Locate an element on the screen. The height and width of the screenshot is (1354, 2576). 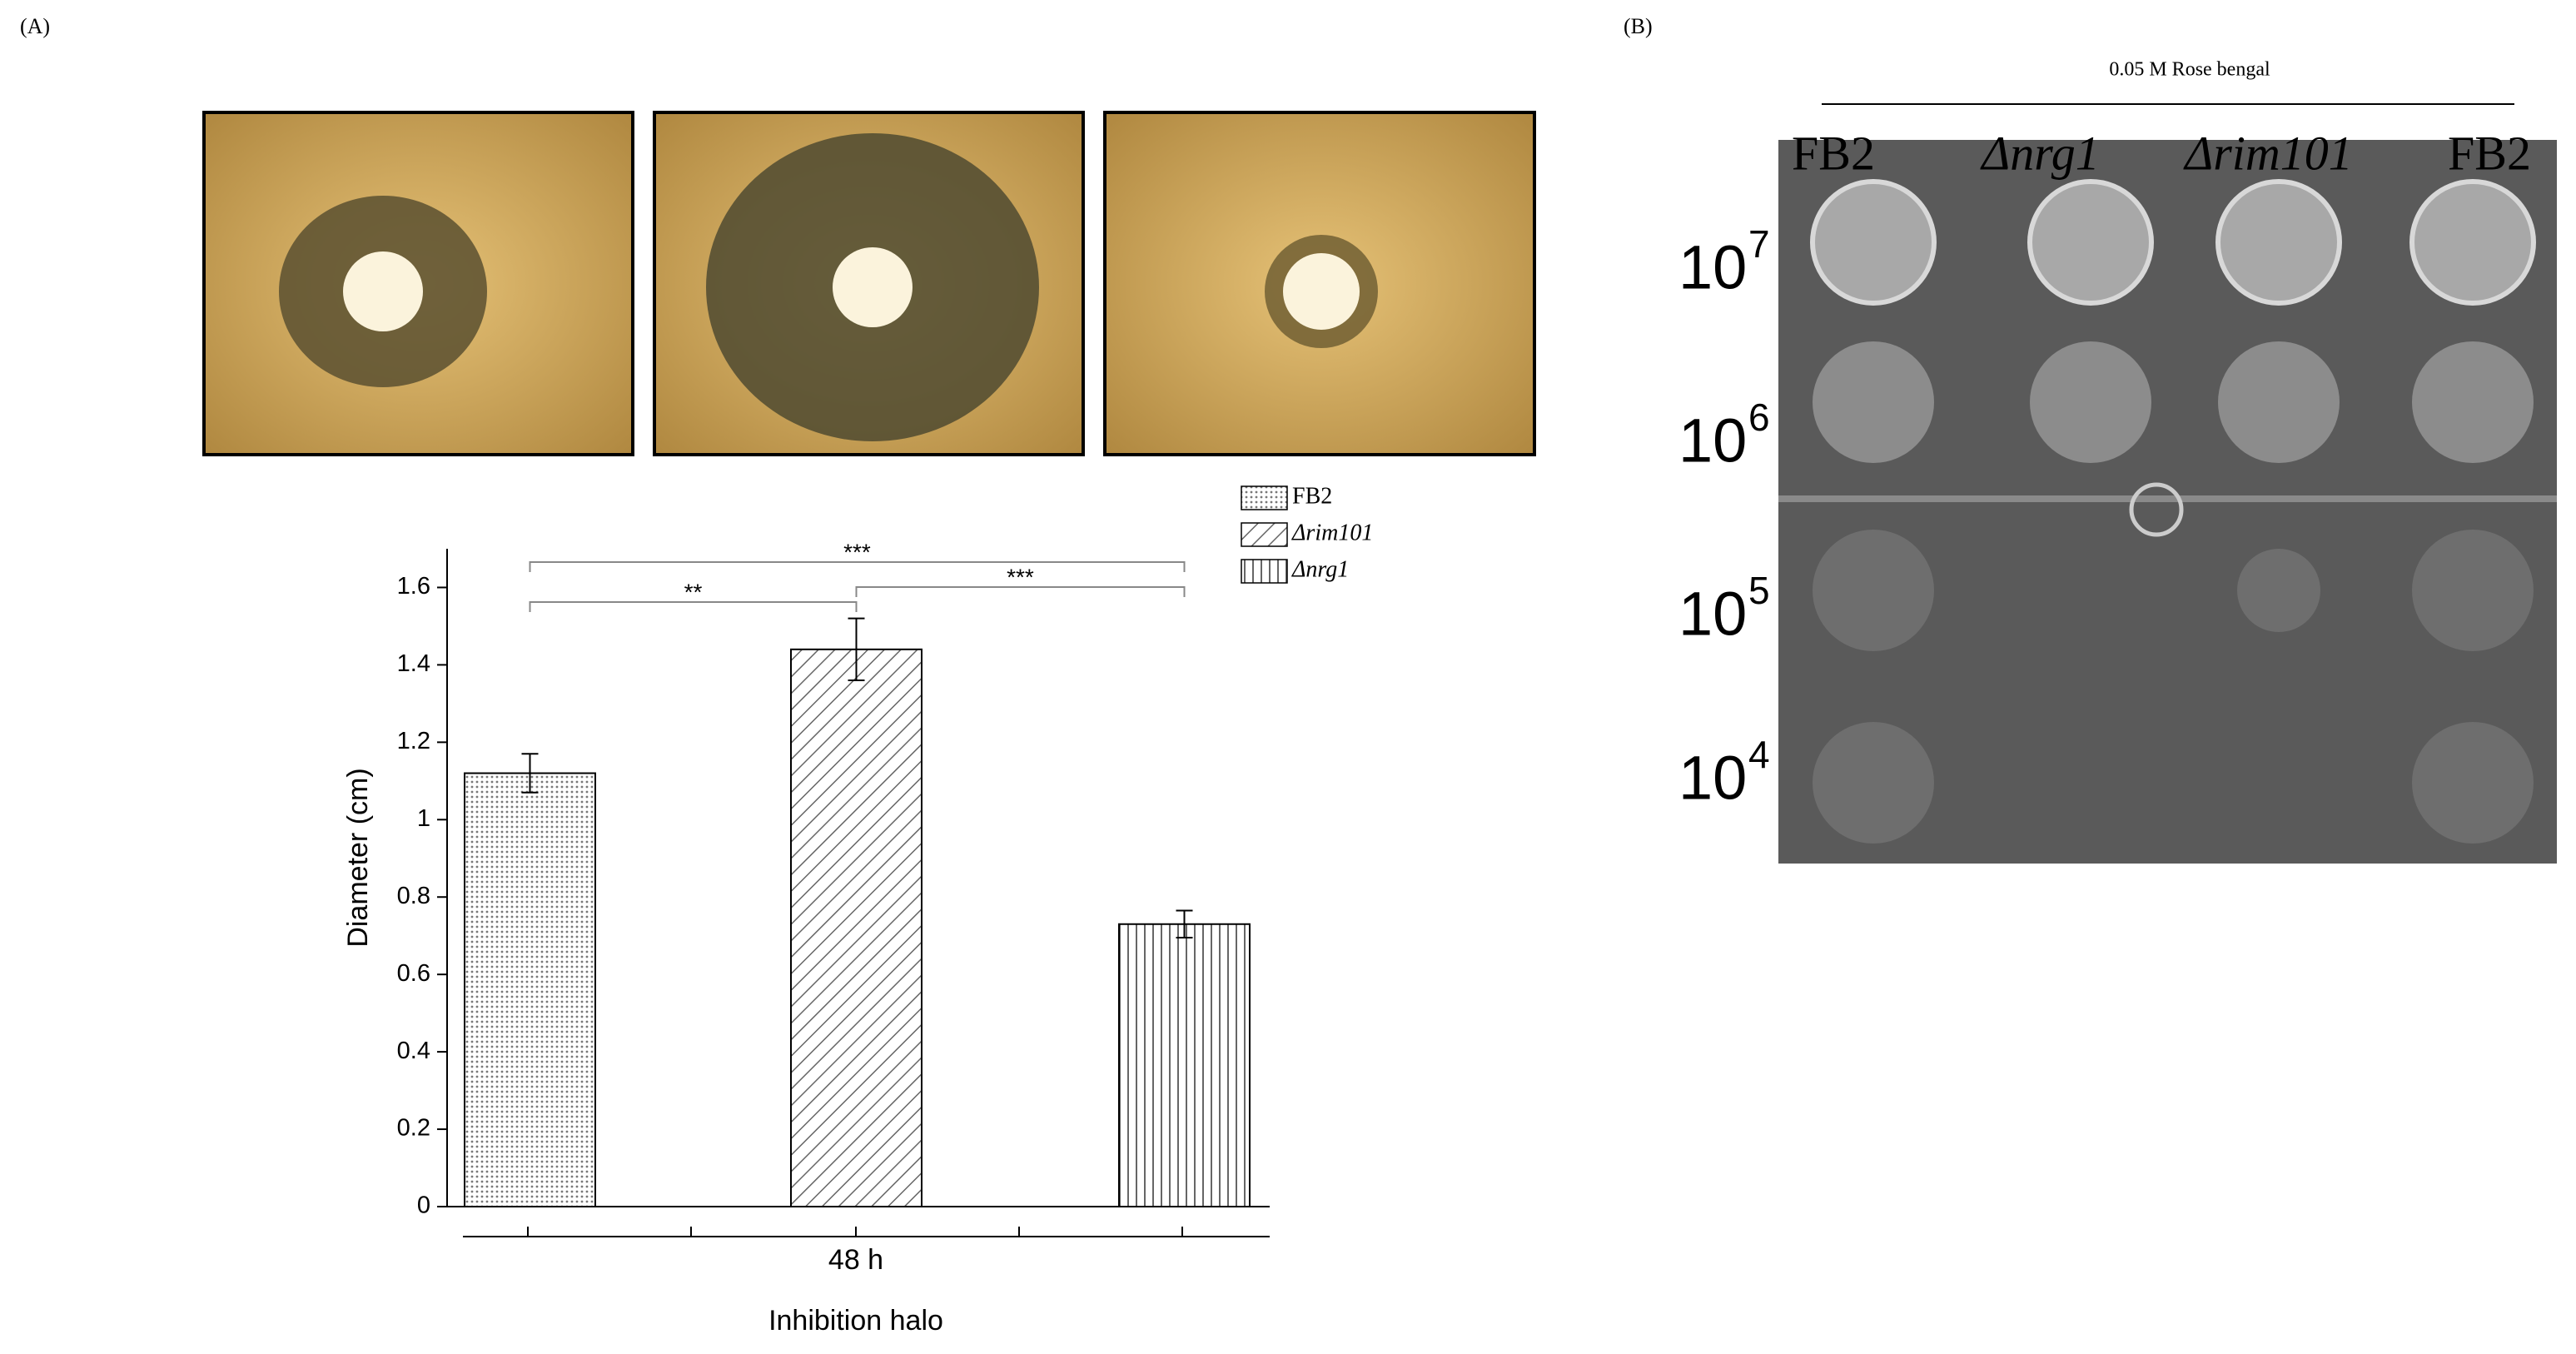
row-label-exponent: 6 is located at coordinates (1759, 418).